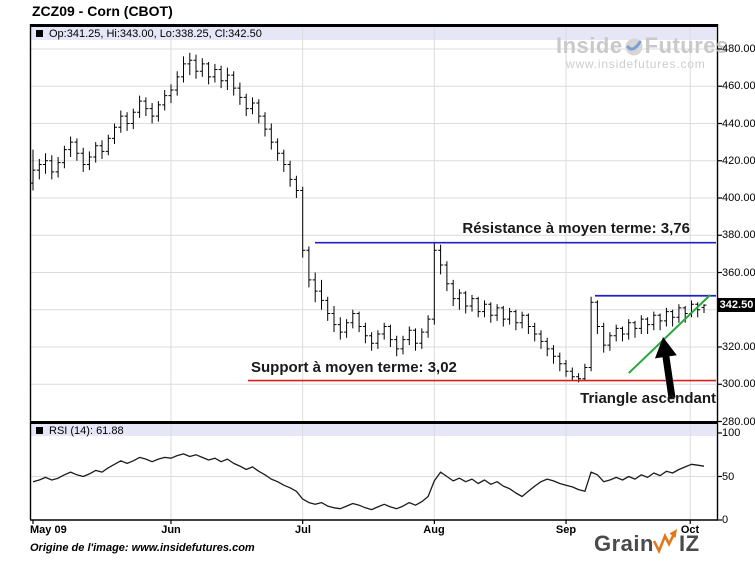 This screenshot has width=755, height=562. What do you see at coordinates (576, 228) in the screenshot?
I see `resistance-annotation: Résistance à moyen terme: 3,76` at bounding box center [576, 228].